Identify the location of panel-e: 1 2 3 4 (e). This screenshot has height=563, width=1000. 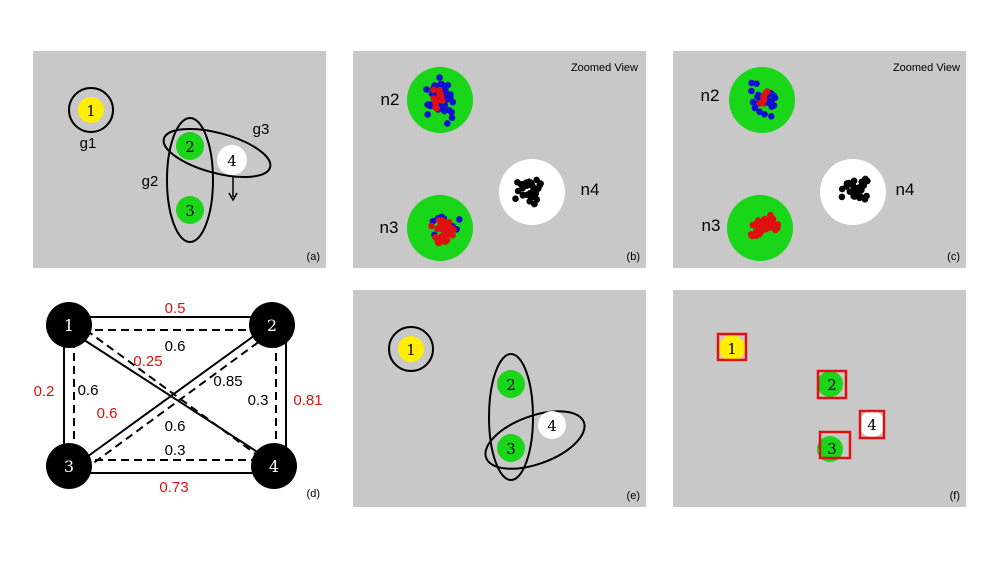
(499, 398).